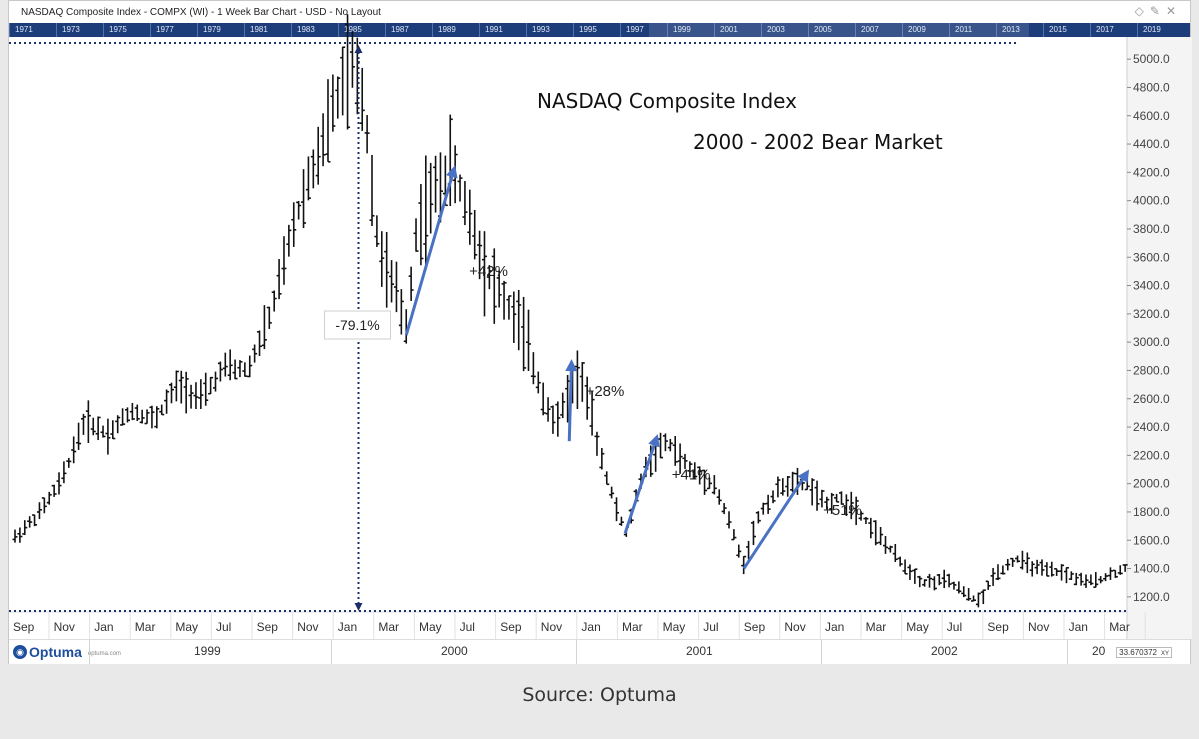 This screenshot has height=739, width=1199. Describe the element at coordinates (588, 29) in the screenshot. I see `year-strip-label: 1995` at that location.